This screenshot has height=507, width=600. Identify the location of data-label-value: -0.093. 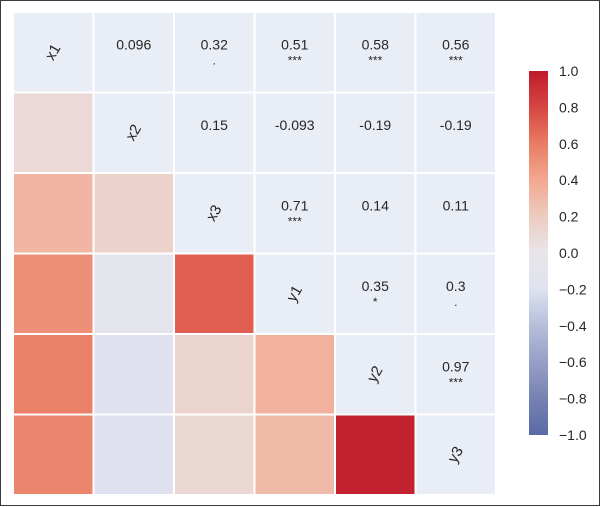
(295, 125).